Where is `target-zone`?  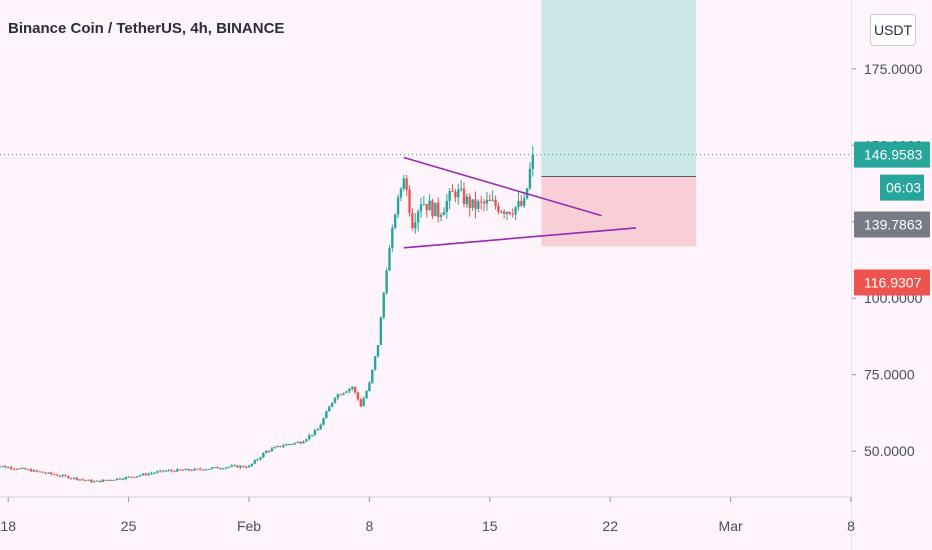
target-zone is located at coordinates (619, 88).